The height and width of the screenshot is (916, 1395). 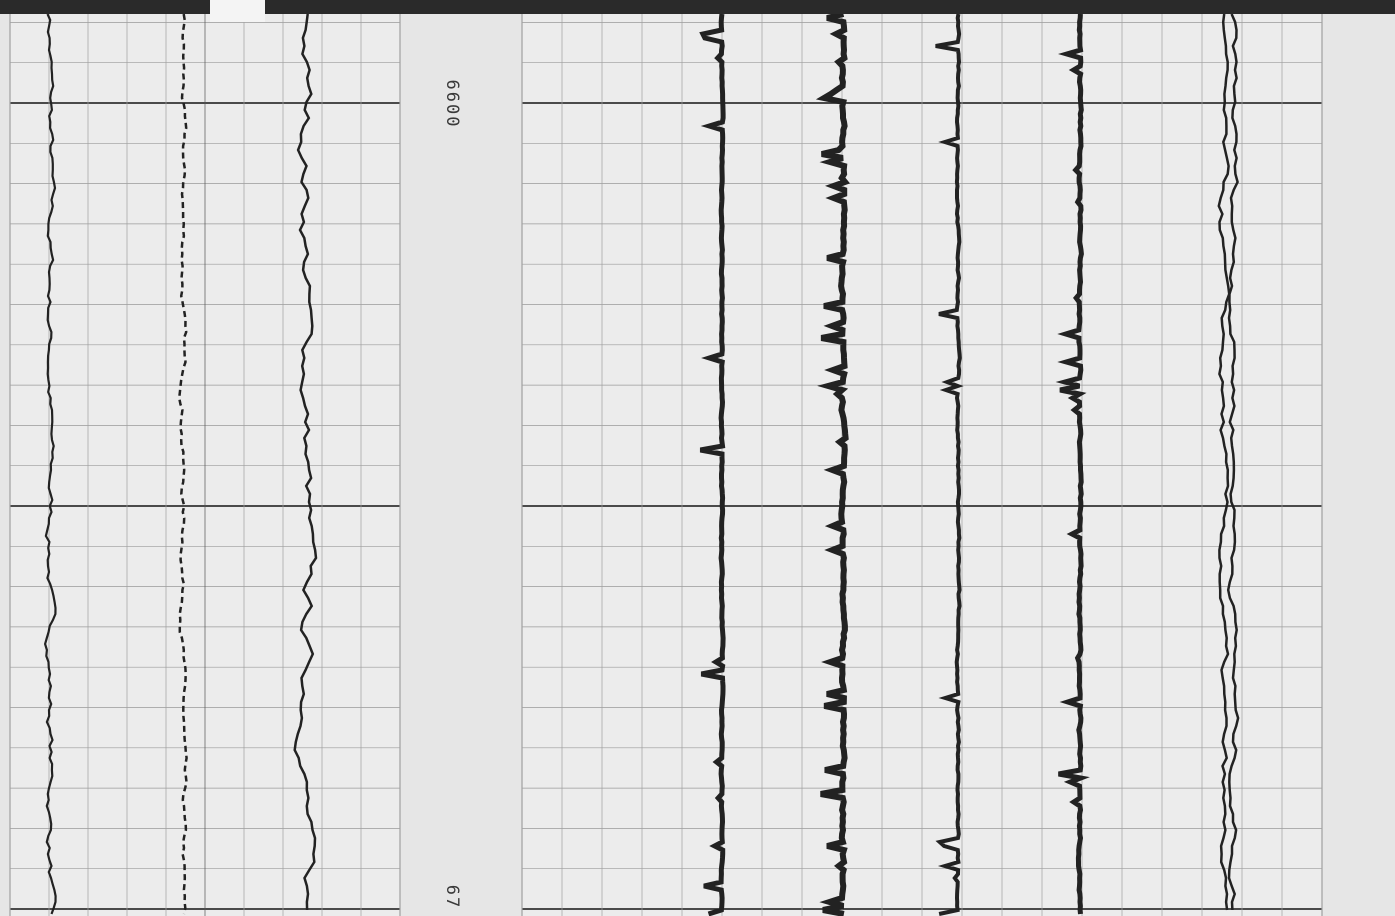 What do you see at coordinates (452, 104) in the screenshot?
I see `depth-label: 6600` at bounding box center [452, 104].